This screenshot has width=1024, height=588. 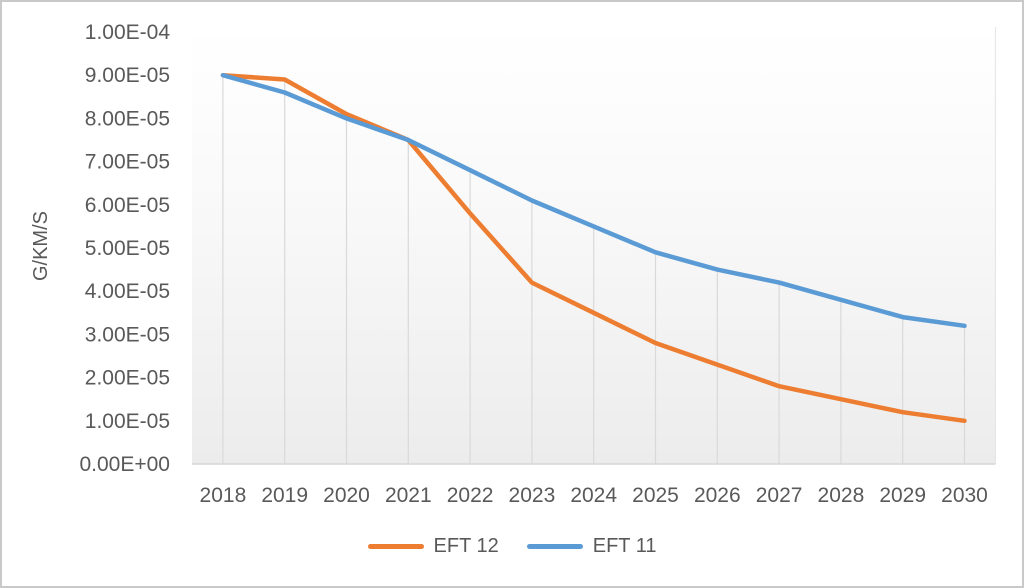 I want to click on legend-label: EFT 11, so click(x=624, y=546).